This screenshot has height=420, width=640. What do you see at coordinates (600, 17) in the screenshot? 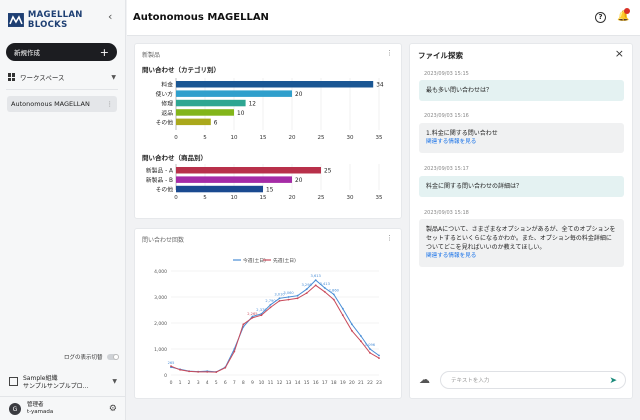
I see `help-icon: ?` at bounding box center [600, 17].